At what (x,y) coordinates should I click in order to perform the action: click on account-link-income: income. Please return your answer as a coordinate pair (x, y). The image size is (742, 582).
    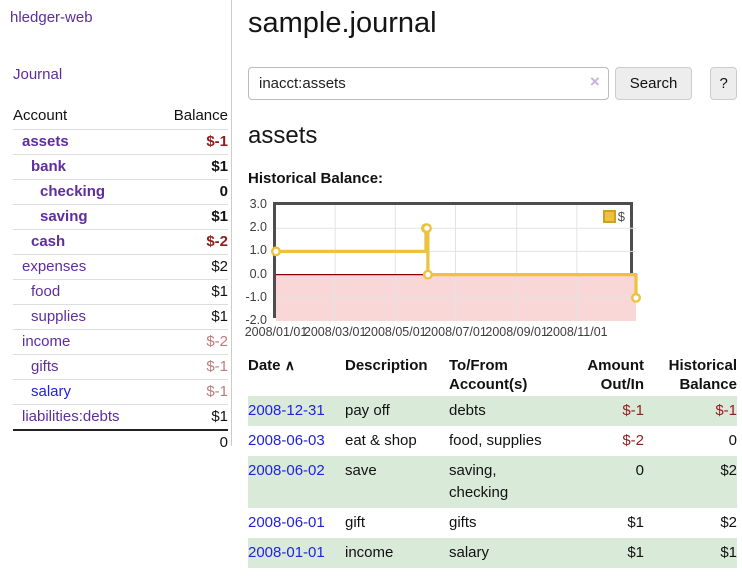
    Looking at the image, I should click on (46, 341).